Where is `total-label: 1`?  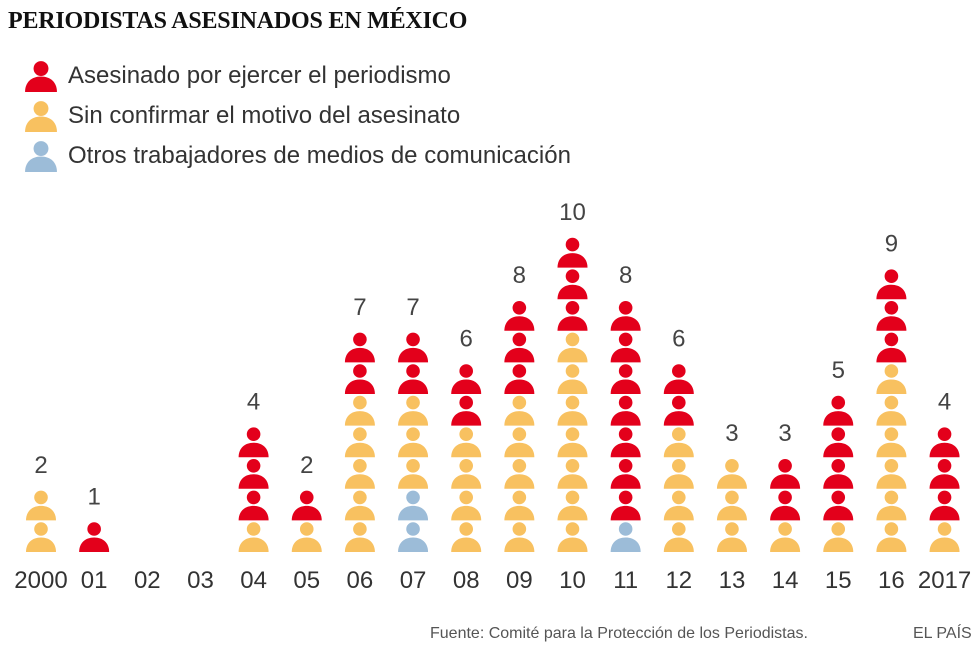 total-label: 1 is located at coordinates (93, 496).